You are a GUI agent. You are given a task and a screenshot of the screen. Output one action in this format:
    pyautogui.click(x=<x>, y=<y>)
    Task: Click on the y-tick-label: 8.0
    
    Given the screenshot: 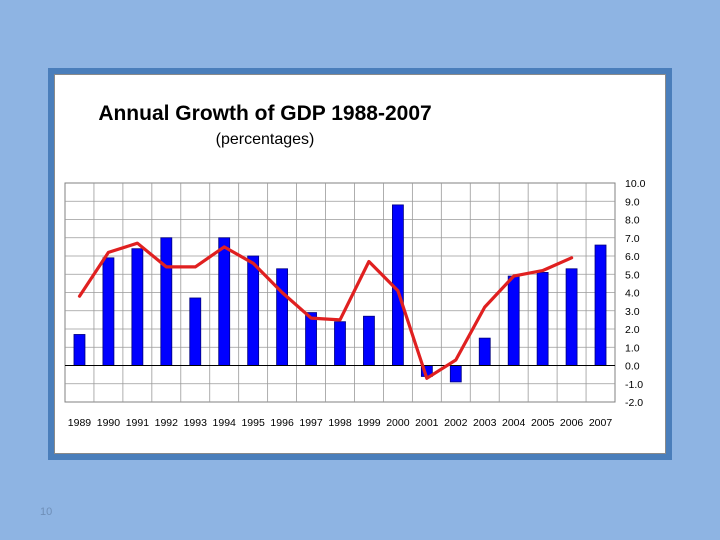 What is the action you would take?
    pyautogui.click(x=632, y=221)
    